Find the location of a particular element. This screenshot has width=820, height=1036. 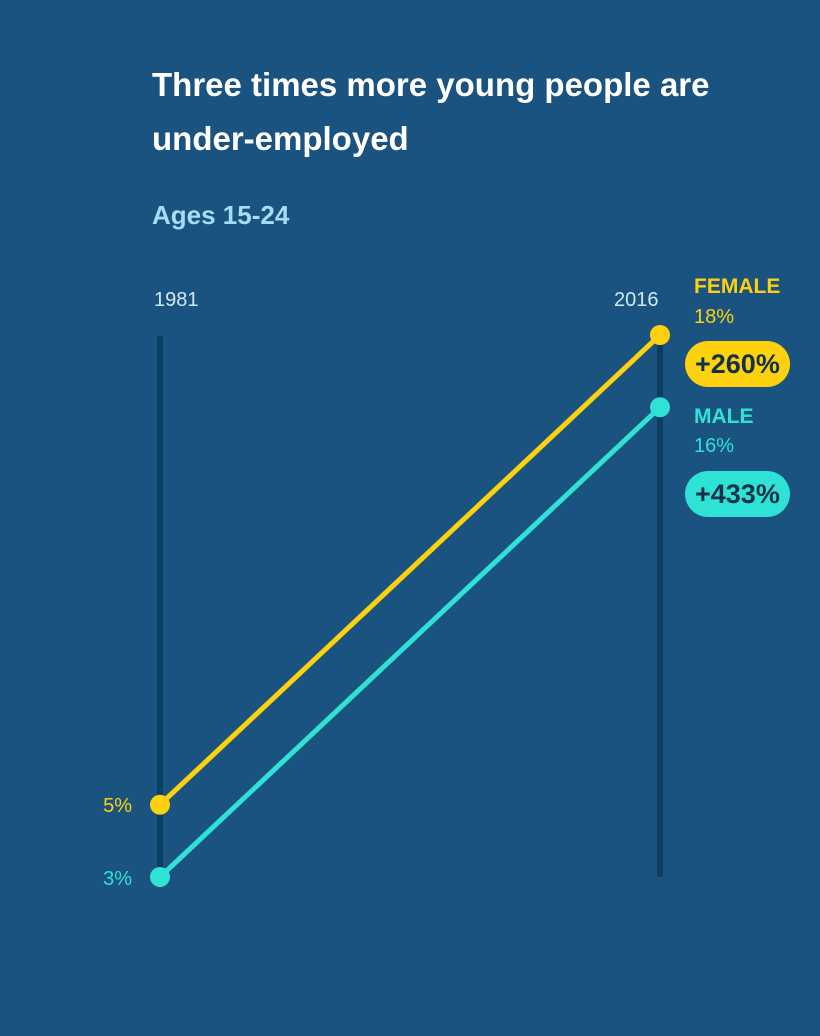

start-value-label-female: 5% is located at coordinates (117, 806).